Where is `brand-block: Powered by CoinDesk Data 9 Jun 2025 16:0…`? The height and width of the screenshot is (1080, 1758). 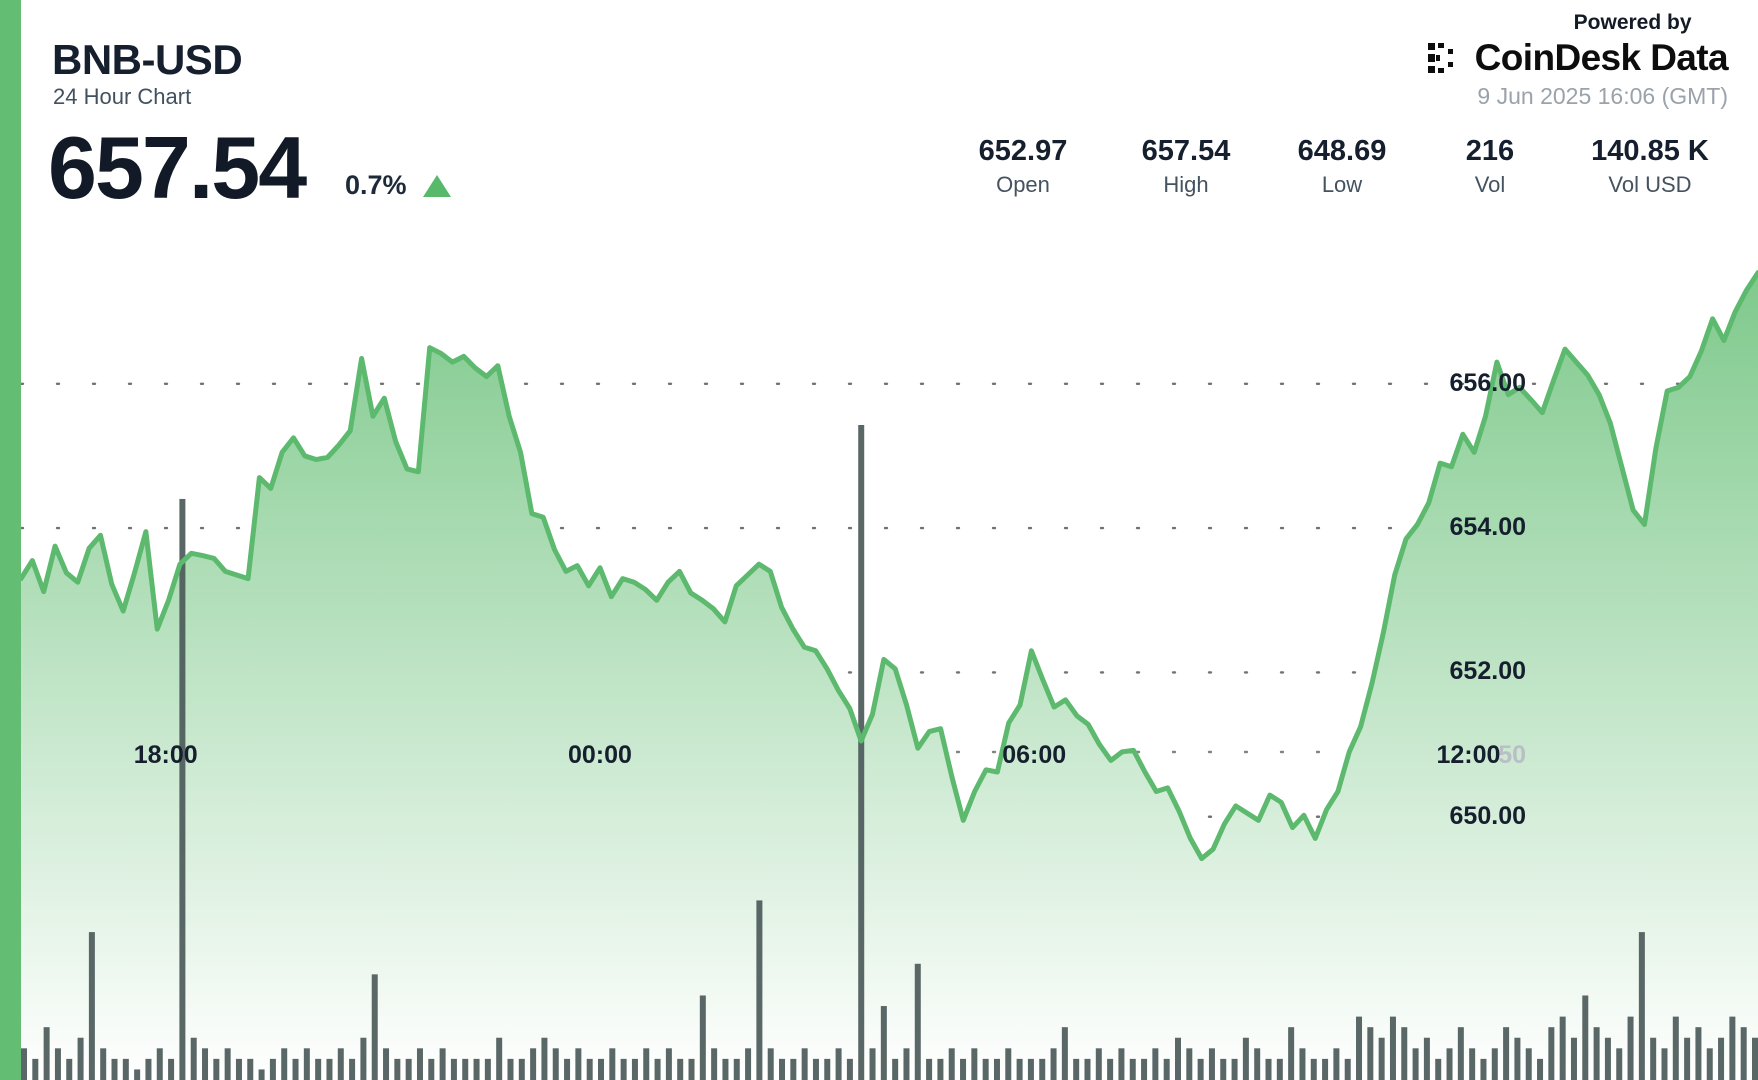 brand-block: Powered by CoinDesk Data 9 Jun 2025 16:0… is located at coordinates (1577, 60).